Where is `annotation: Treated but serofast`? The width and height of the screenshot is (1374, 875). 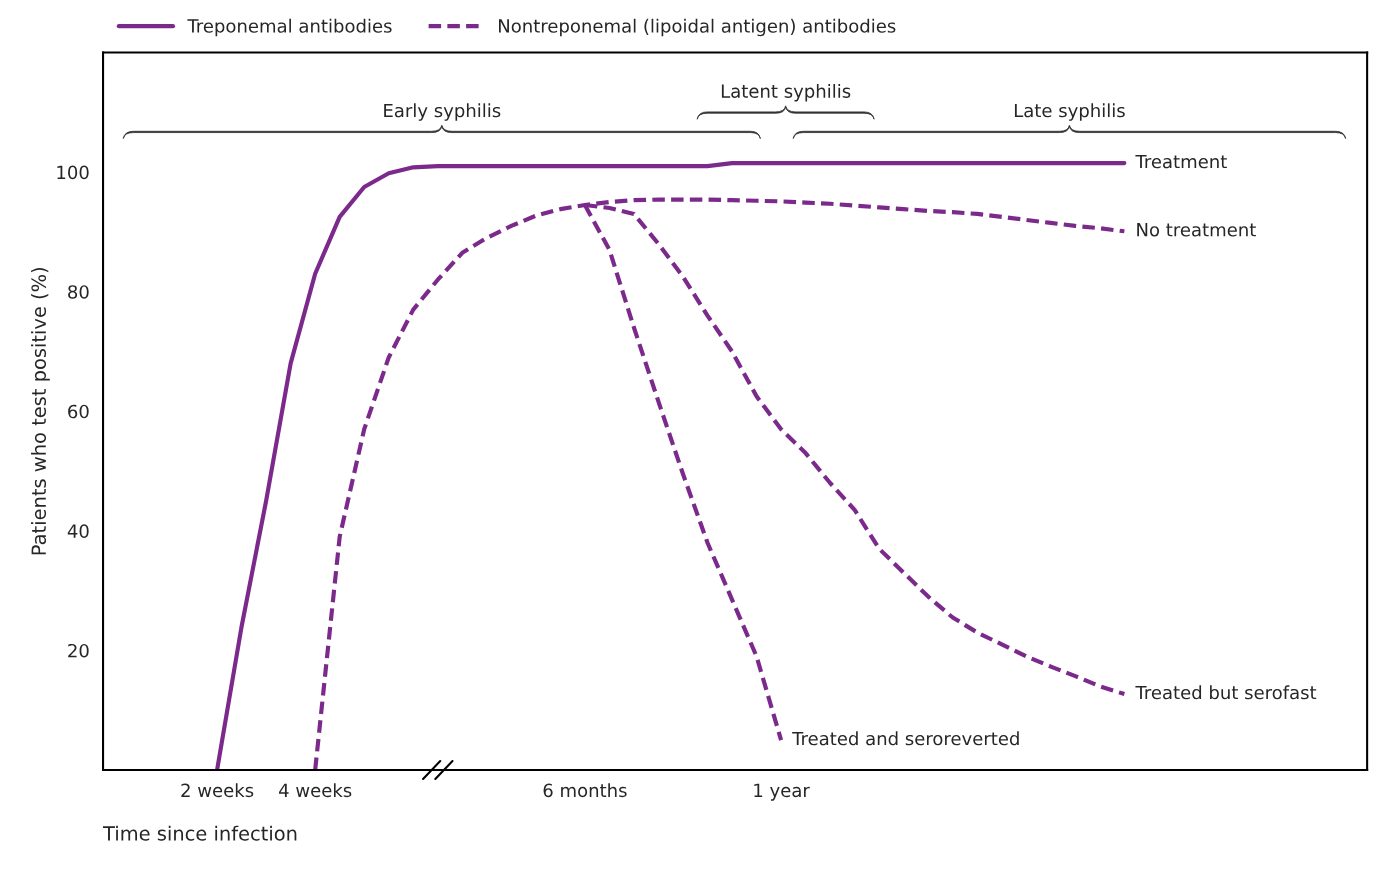
annotation: Treated but serofast is located at coordinates (1226, 692).